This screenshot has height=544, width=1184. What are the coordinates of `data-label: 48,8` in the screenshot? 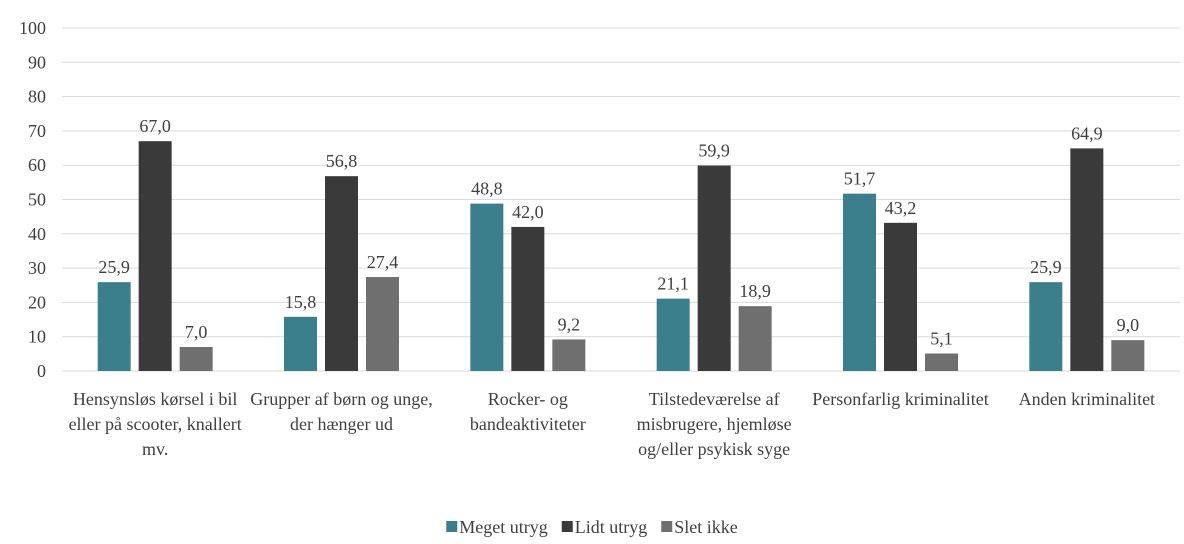 It's located at (487, 189).